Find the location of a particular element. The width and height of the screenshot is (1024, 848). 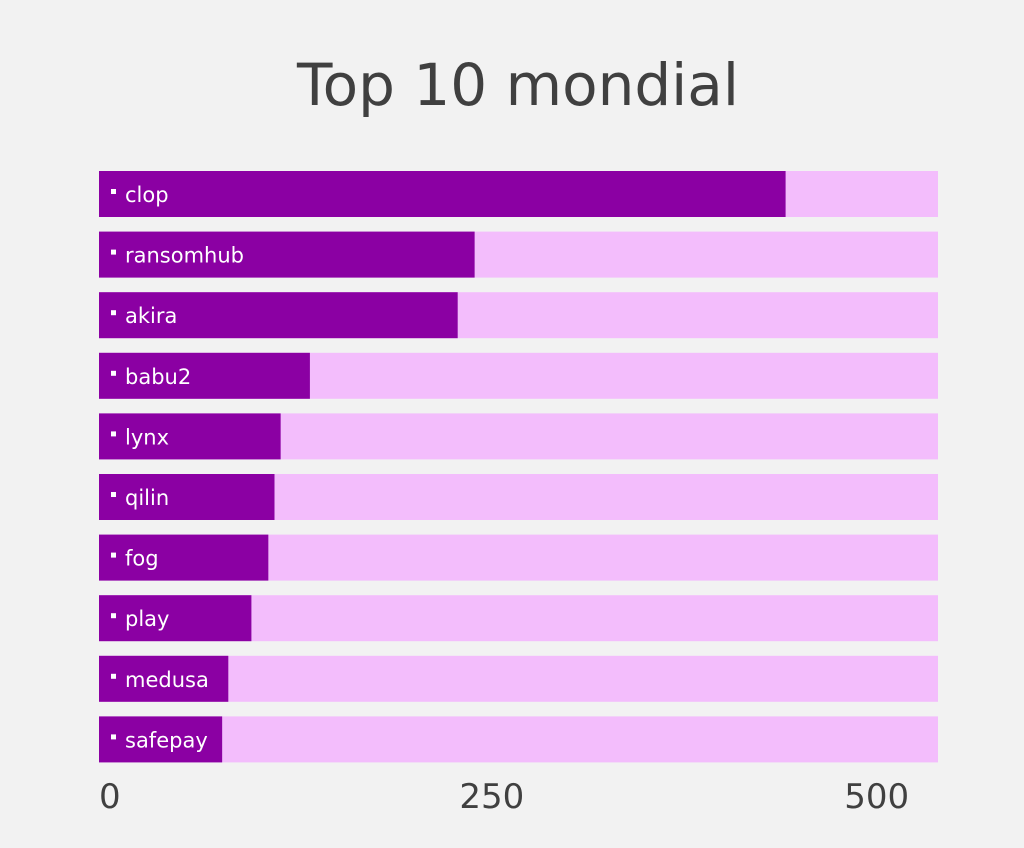

bar-label-clop: clop is located at coordinates (147, 195).